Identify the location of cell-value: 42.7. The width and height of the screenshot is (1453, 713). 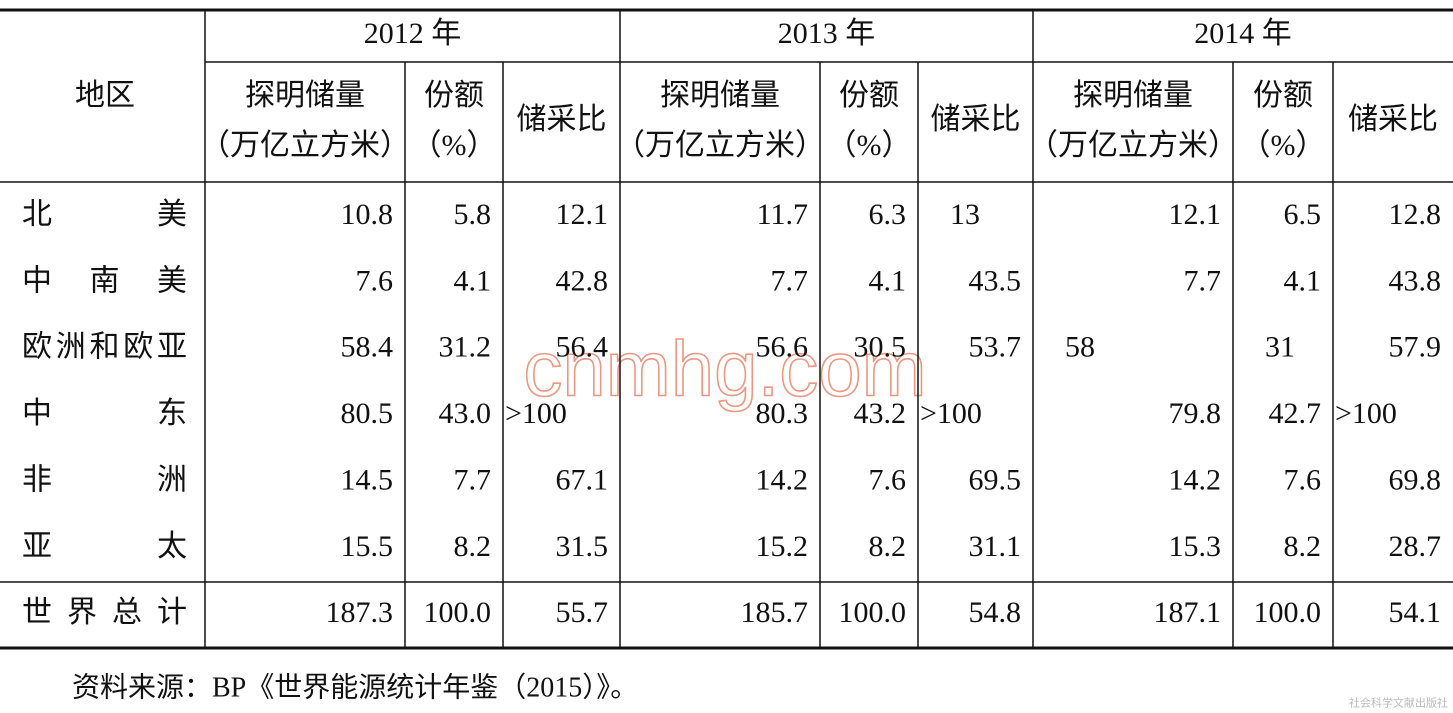
(1295, 413).